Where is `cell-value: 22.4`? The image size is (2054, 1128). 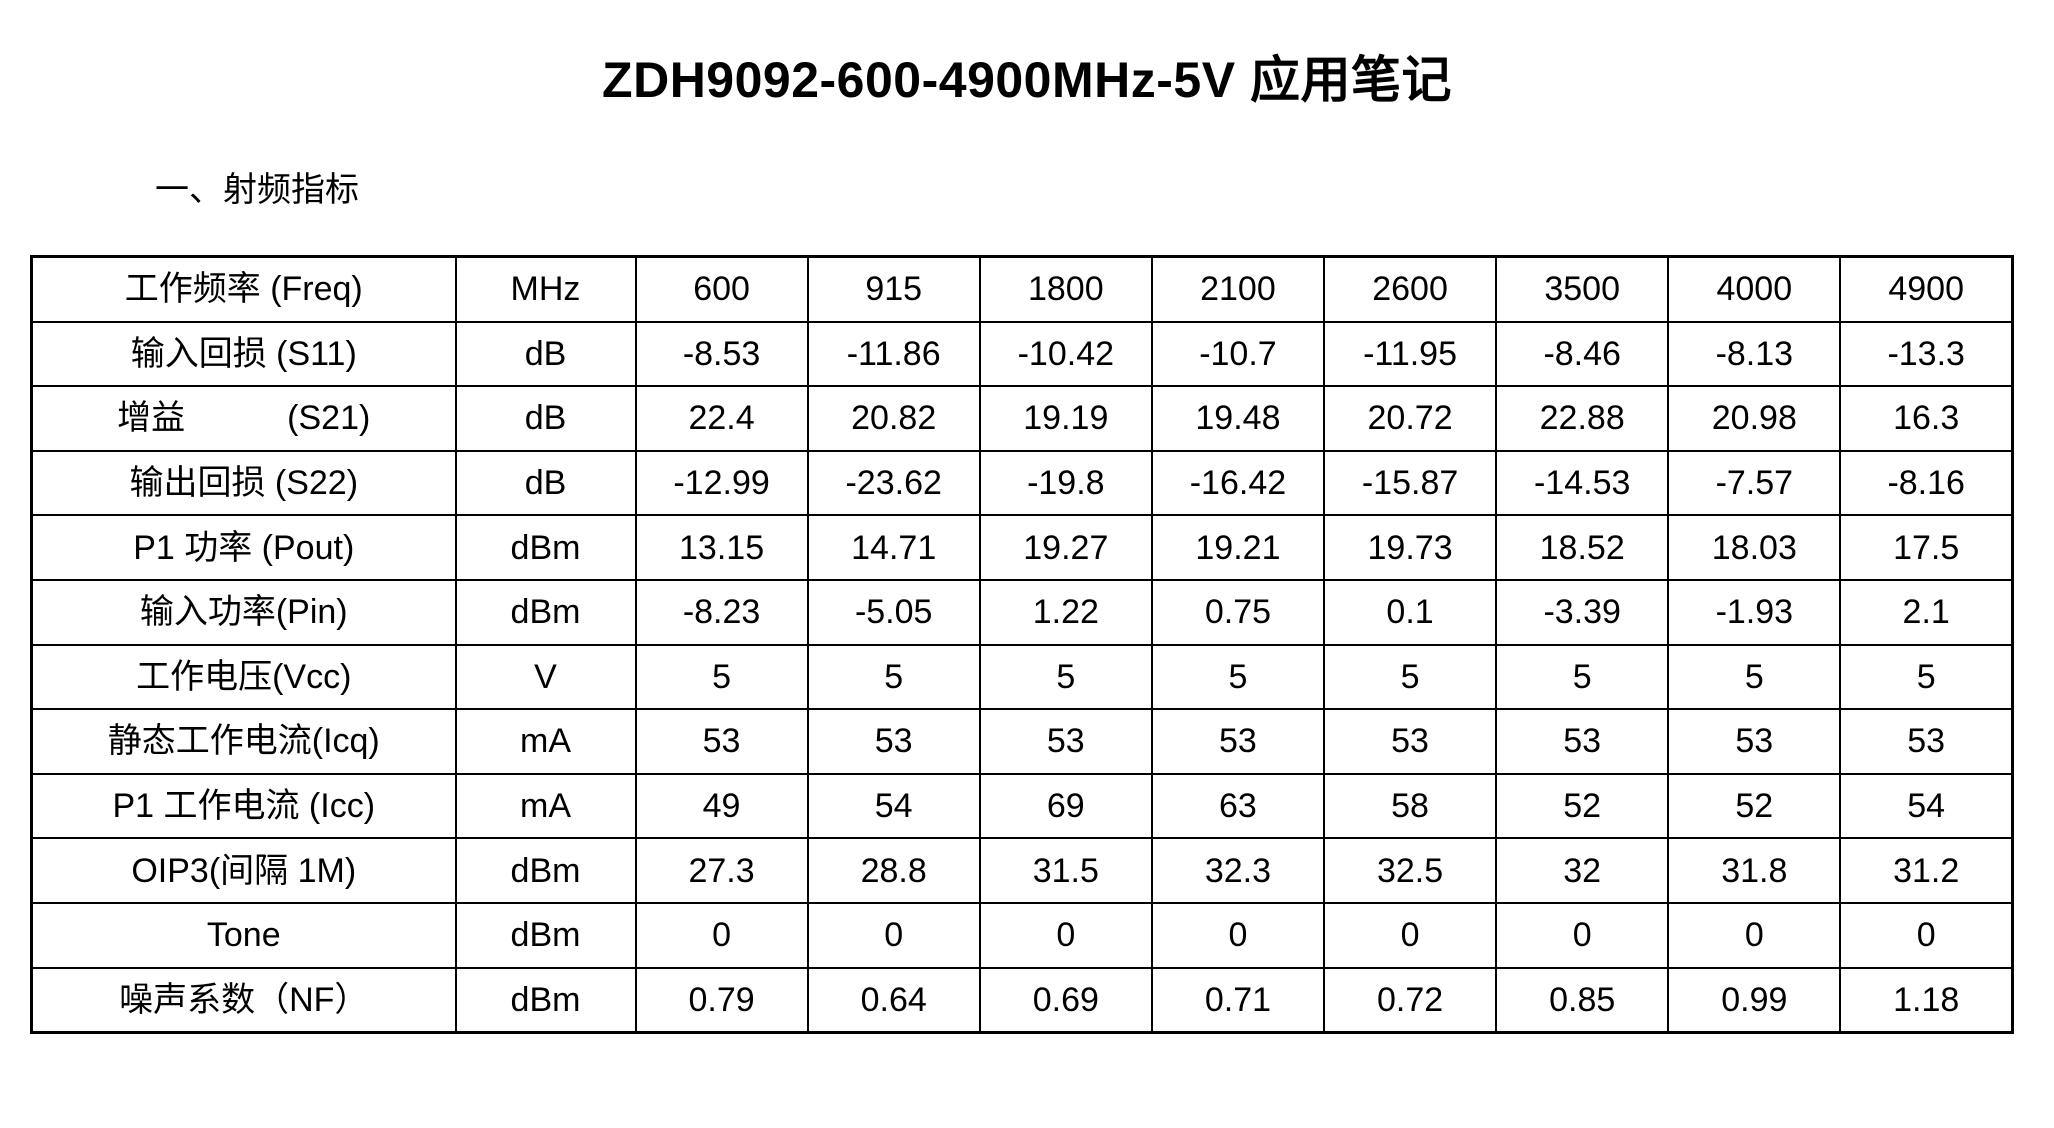
cell-value: 22.4 is located at coordinates (721, 418).